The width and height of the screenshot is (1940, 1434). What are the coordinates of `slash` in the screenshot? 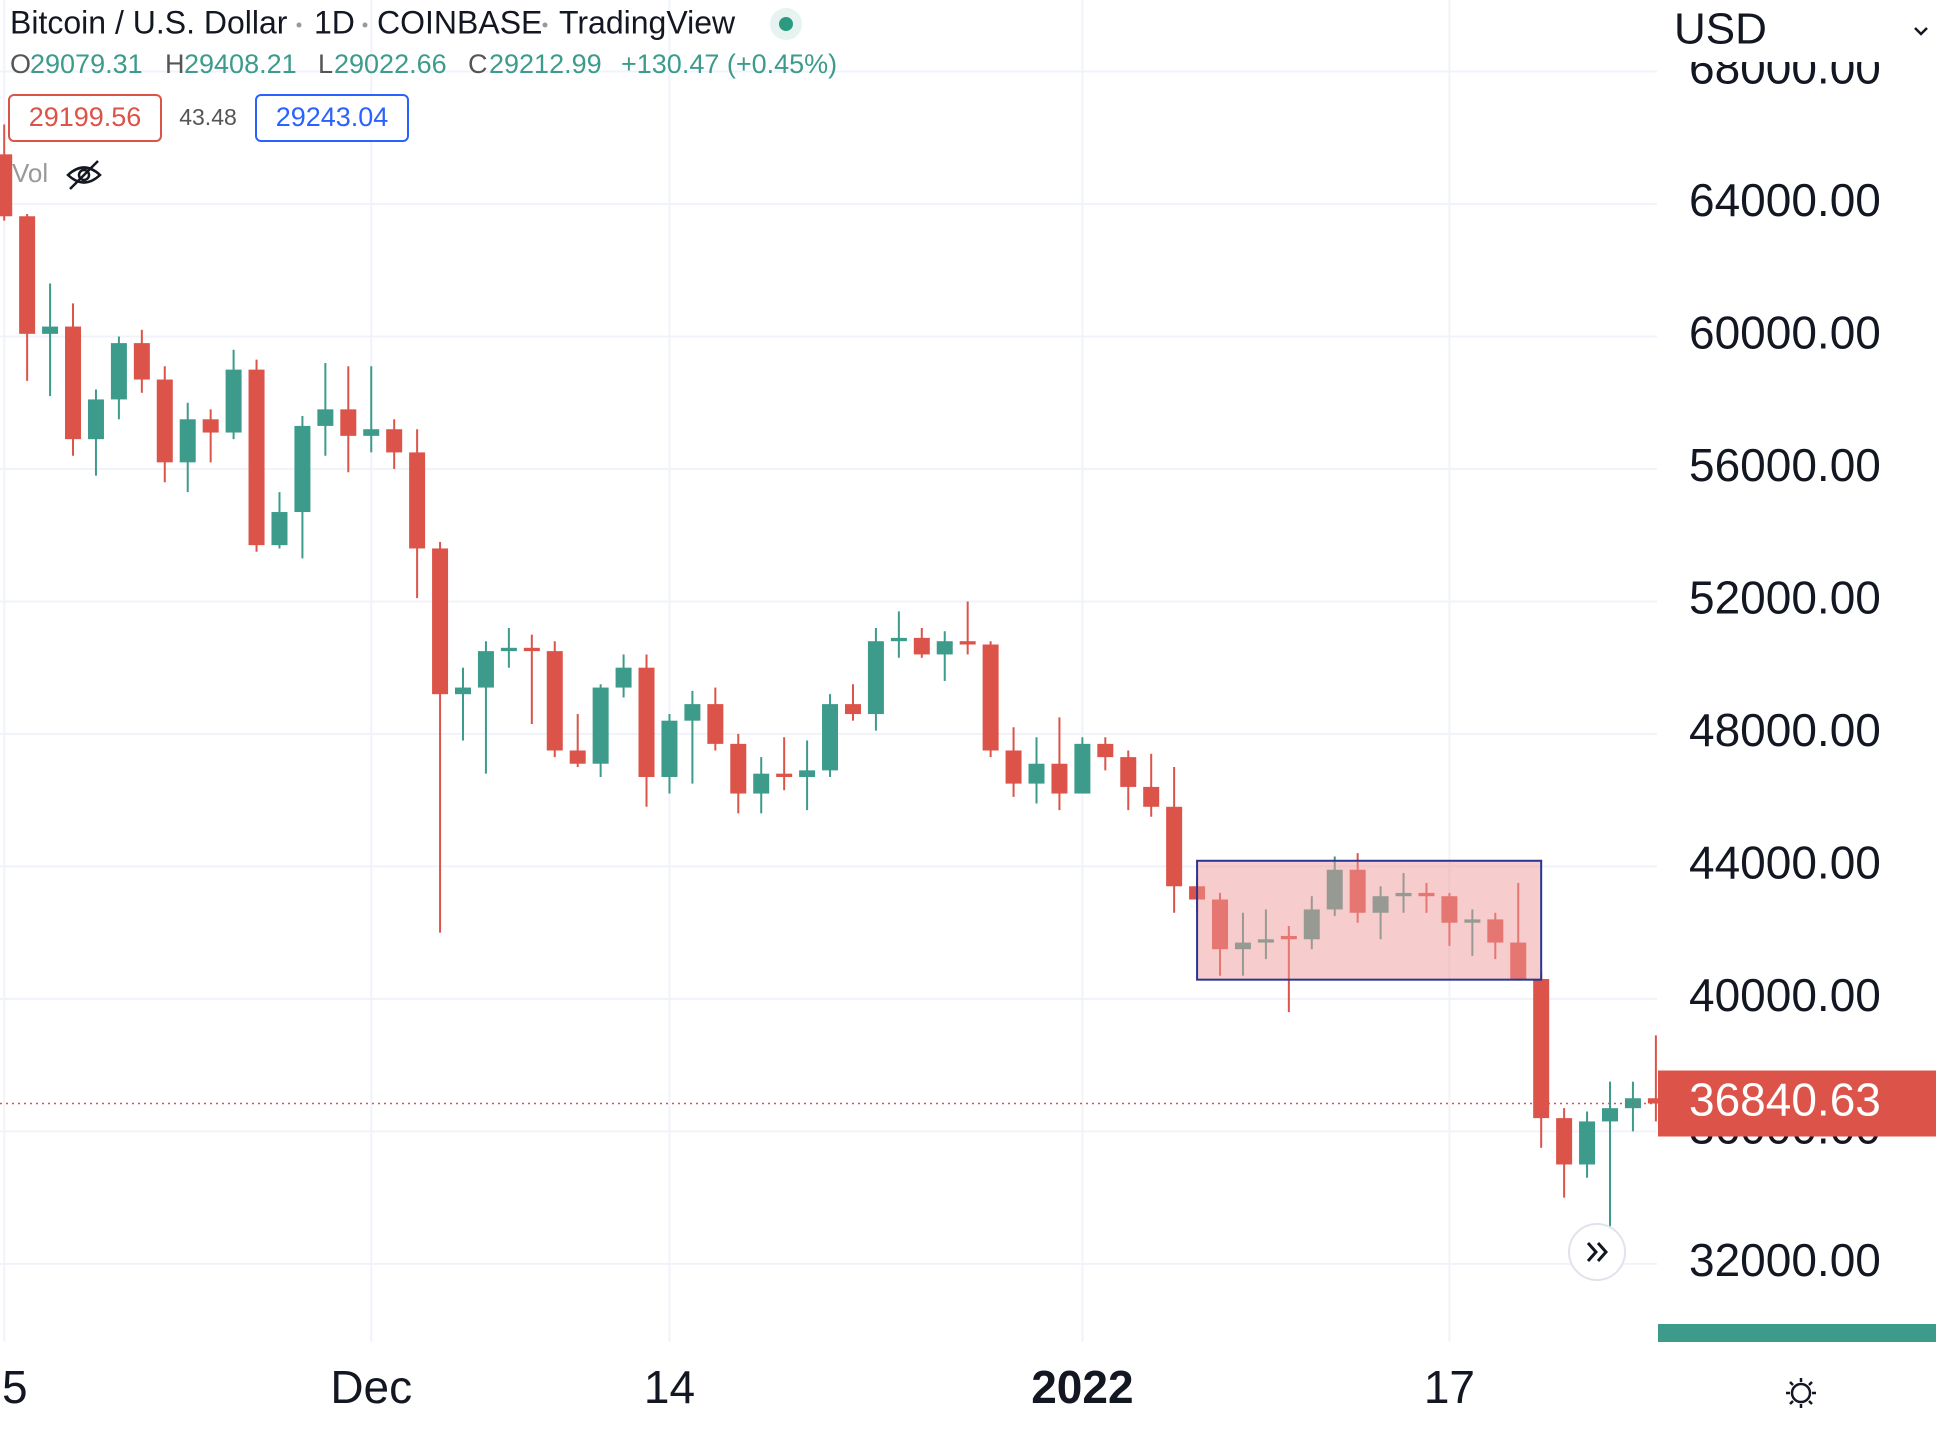 It's located at (84, 175).